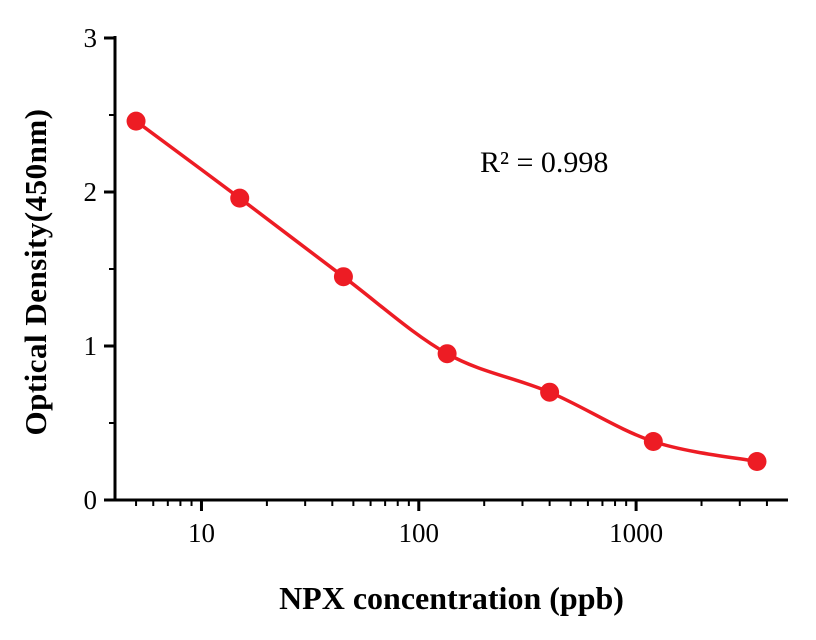  Describe the element at coordinates (451, 598) in the screenshot. I see `x-axis-title: NPX concentration (ppb)` at that location.